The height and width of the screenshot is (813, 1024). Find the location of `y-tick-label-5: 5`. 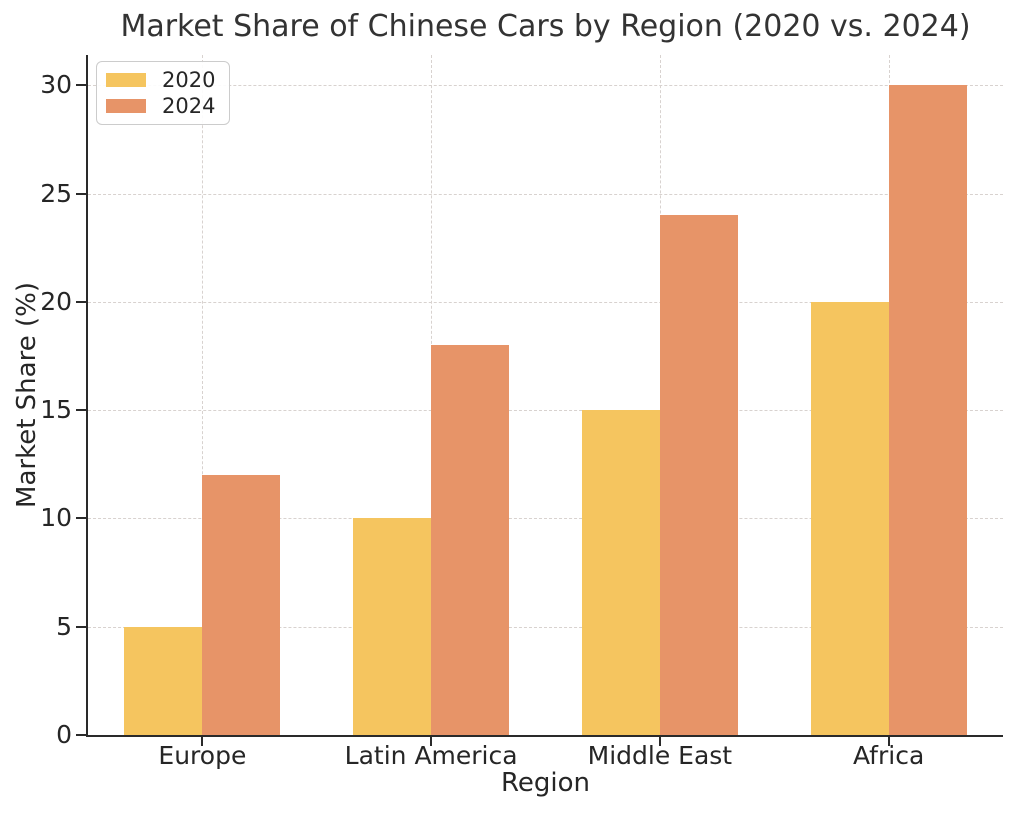

y-tick-label-5: 5 is located at coordinates (64, 626).